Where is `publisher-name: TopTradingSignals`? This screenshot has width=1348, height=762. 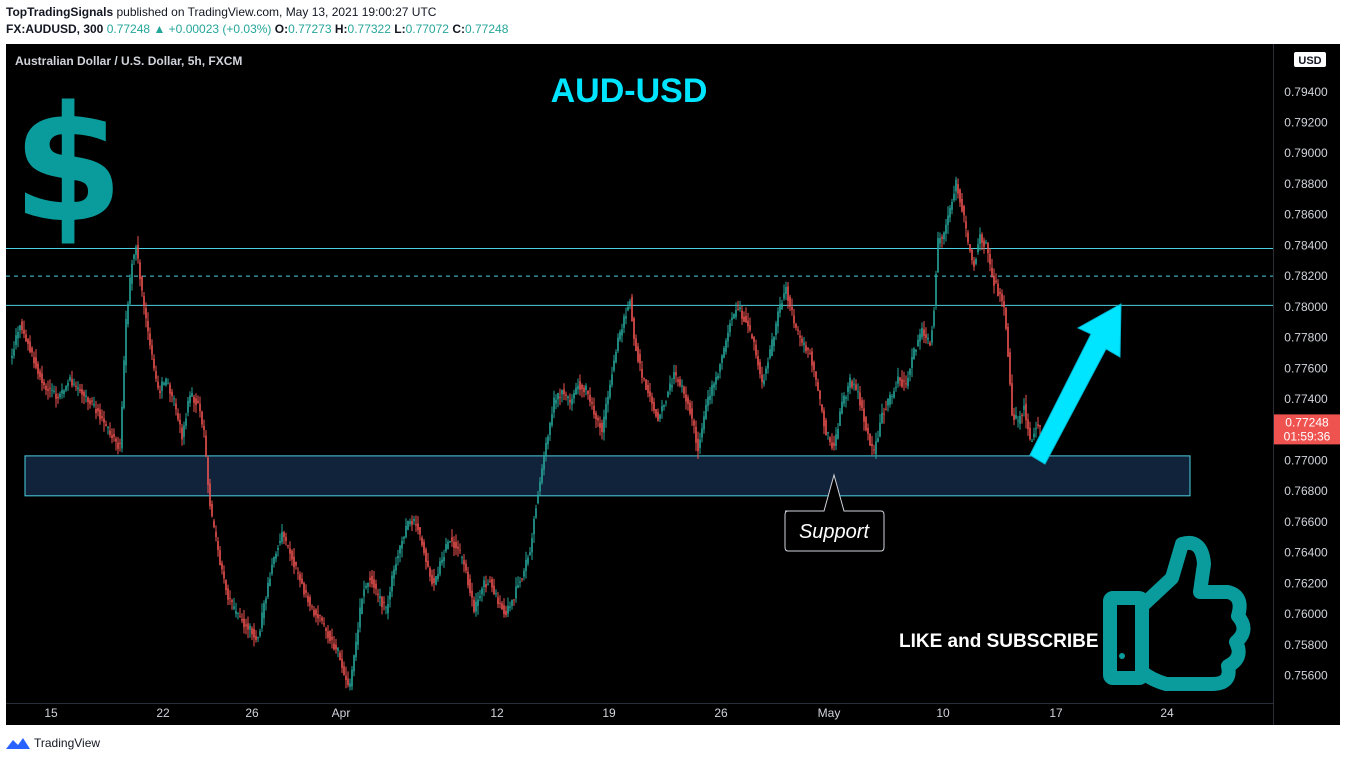
publisher-name: TopTradingSignals is located at coordinates (60, 12).